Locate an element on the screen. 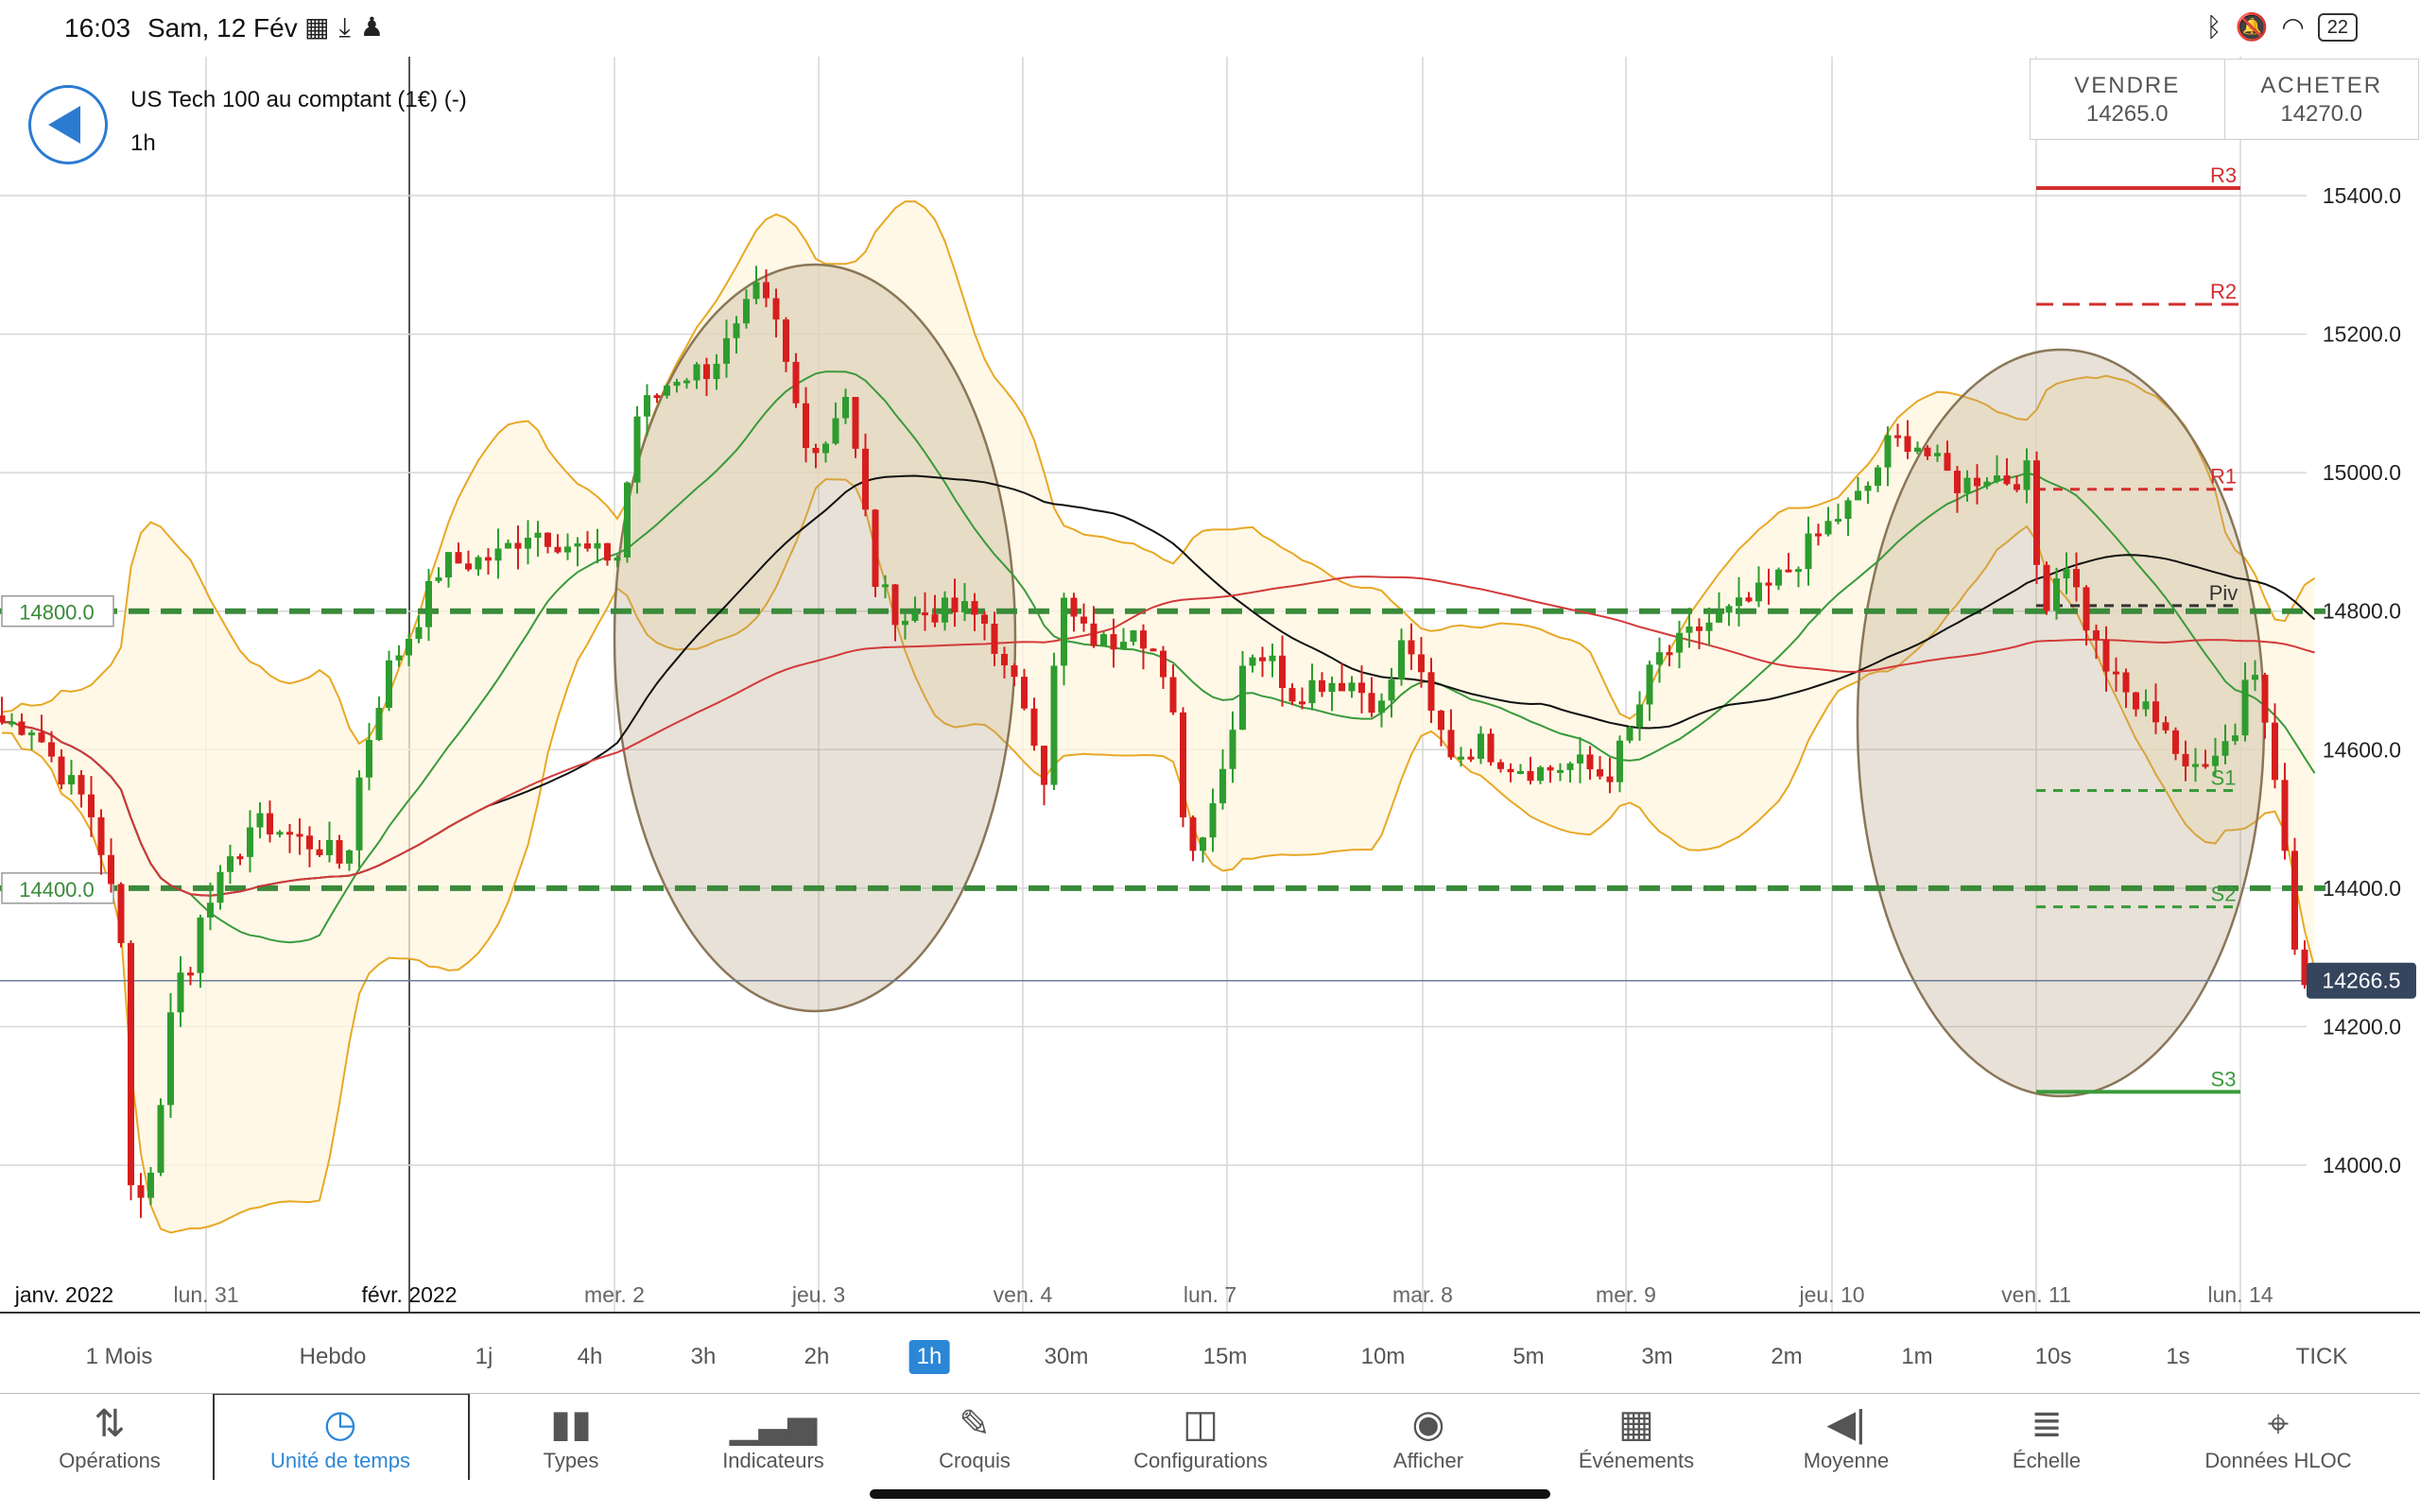 The height and width of the screenshot is (1512, 2420). timeframe-3h: 3h is located at coordinates (703, 1356).